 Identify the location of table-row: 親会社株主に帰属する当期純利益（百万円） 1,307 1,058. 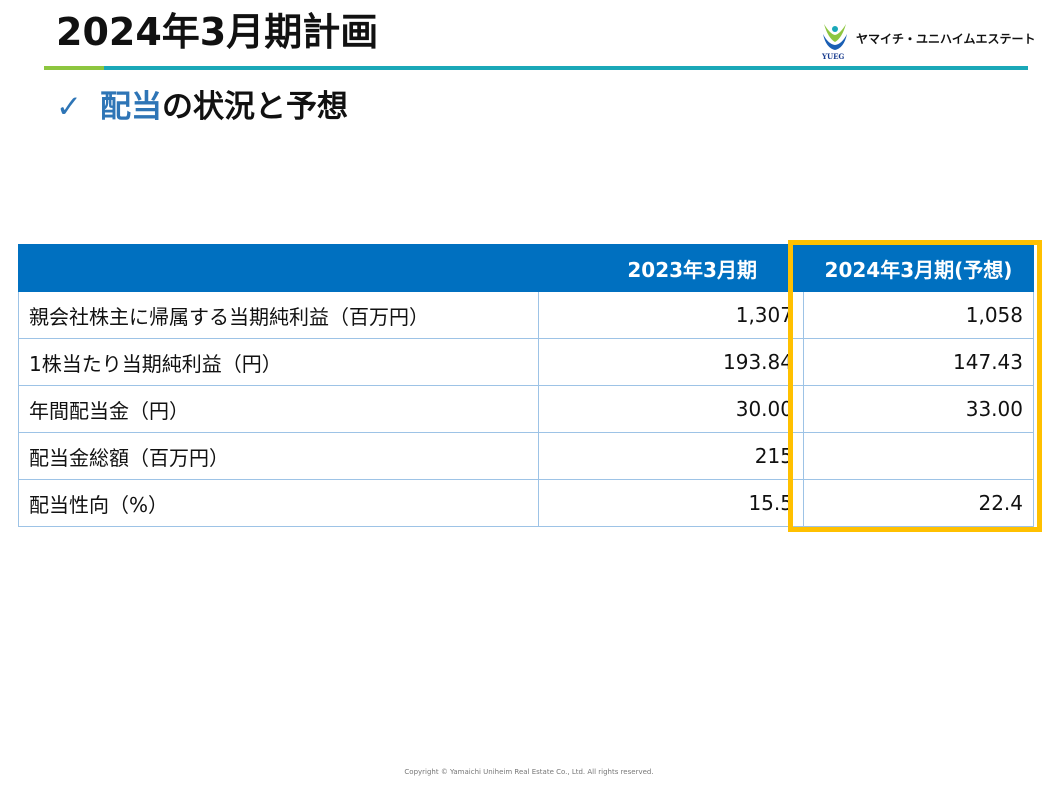
(526, 315).